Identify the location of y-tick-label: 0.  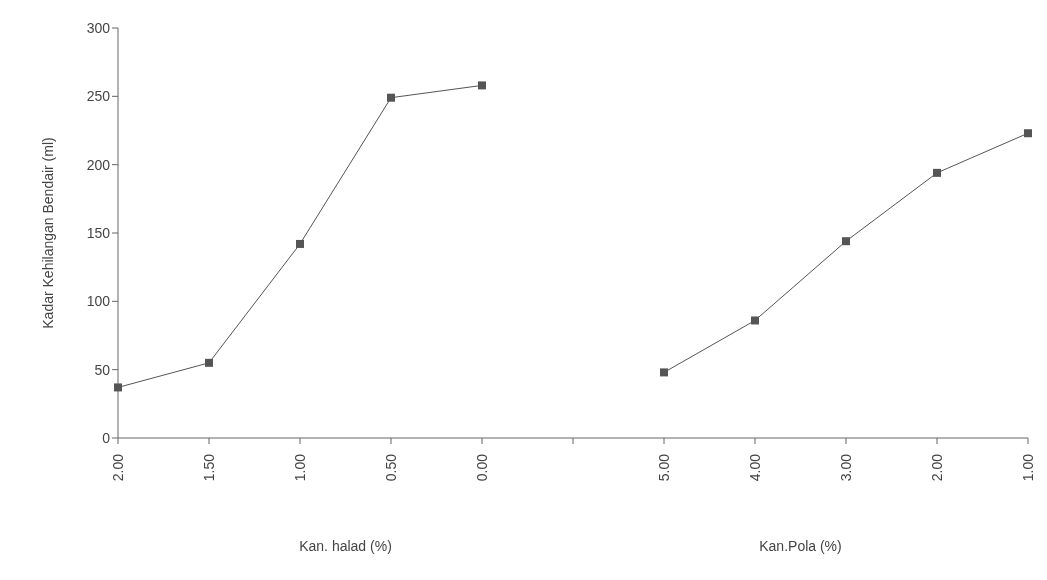
(106, 437).